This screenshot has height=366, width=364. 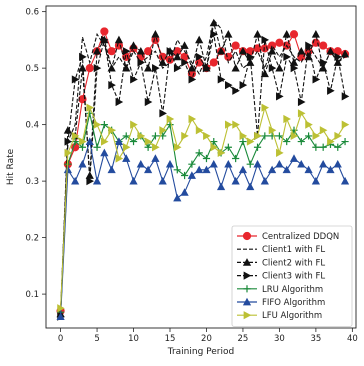 What do you see at coordinates (243, 339) in the screenshot?
I see `x-tick-label: 25` at bounding box center [243, 339].